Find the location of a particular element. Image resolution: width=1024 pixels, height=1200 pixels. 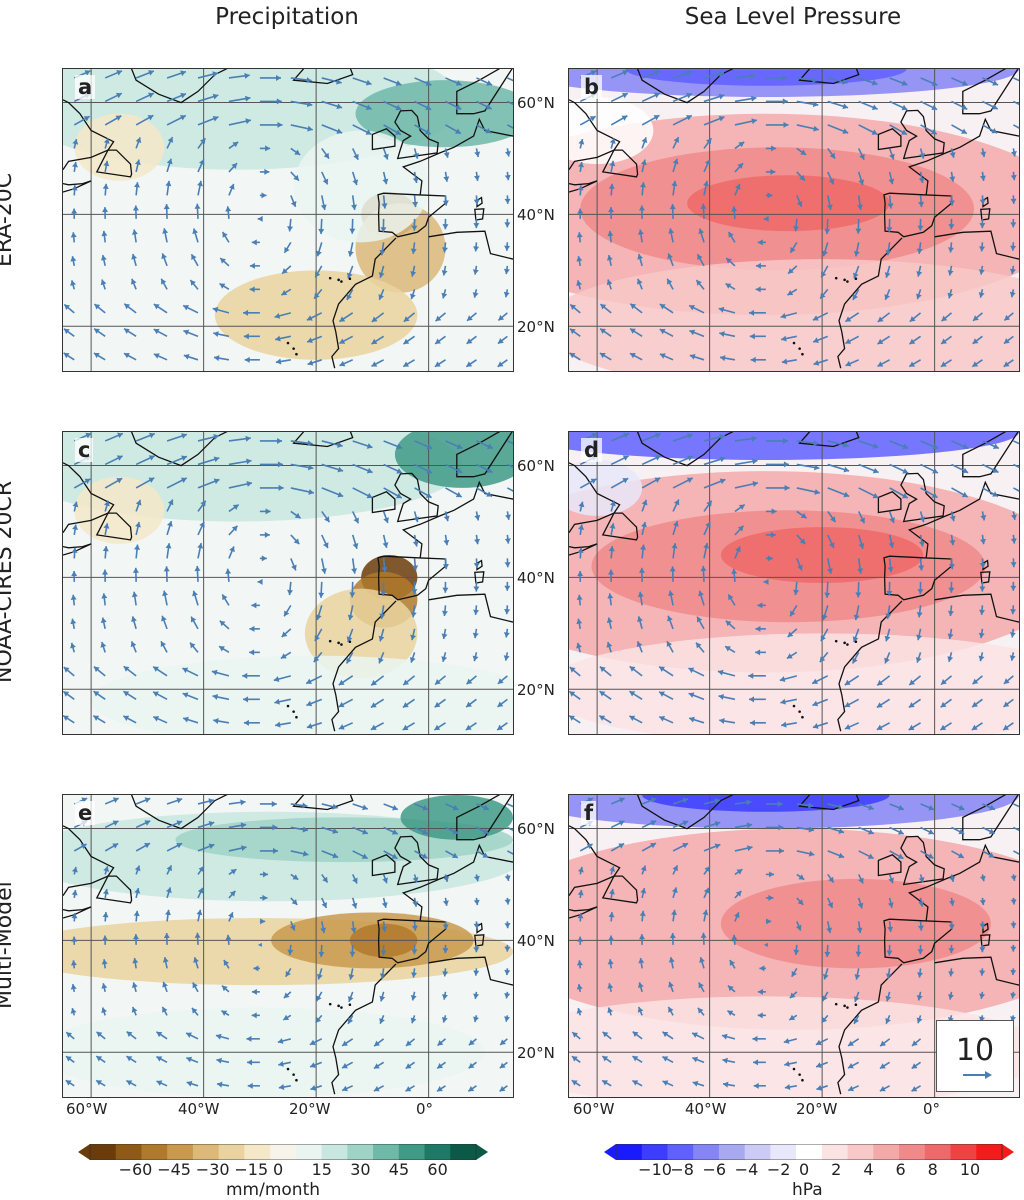

slp-colorbar-tick-label: −6 is located at coordinates (715, 1169).